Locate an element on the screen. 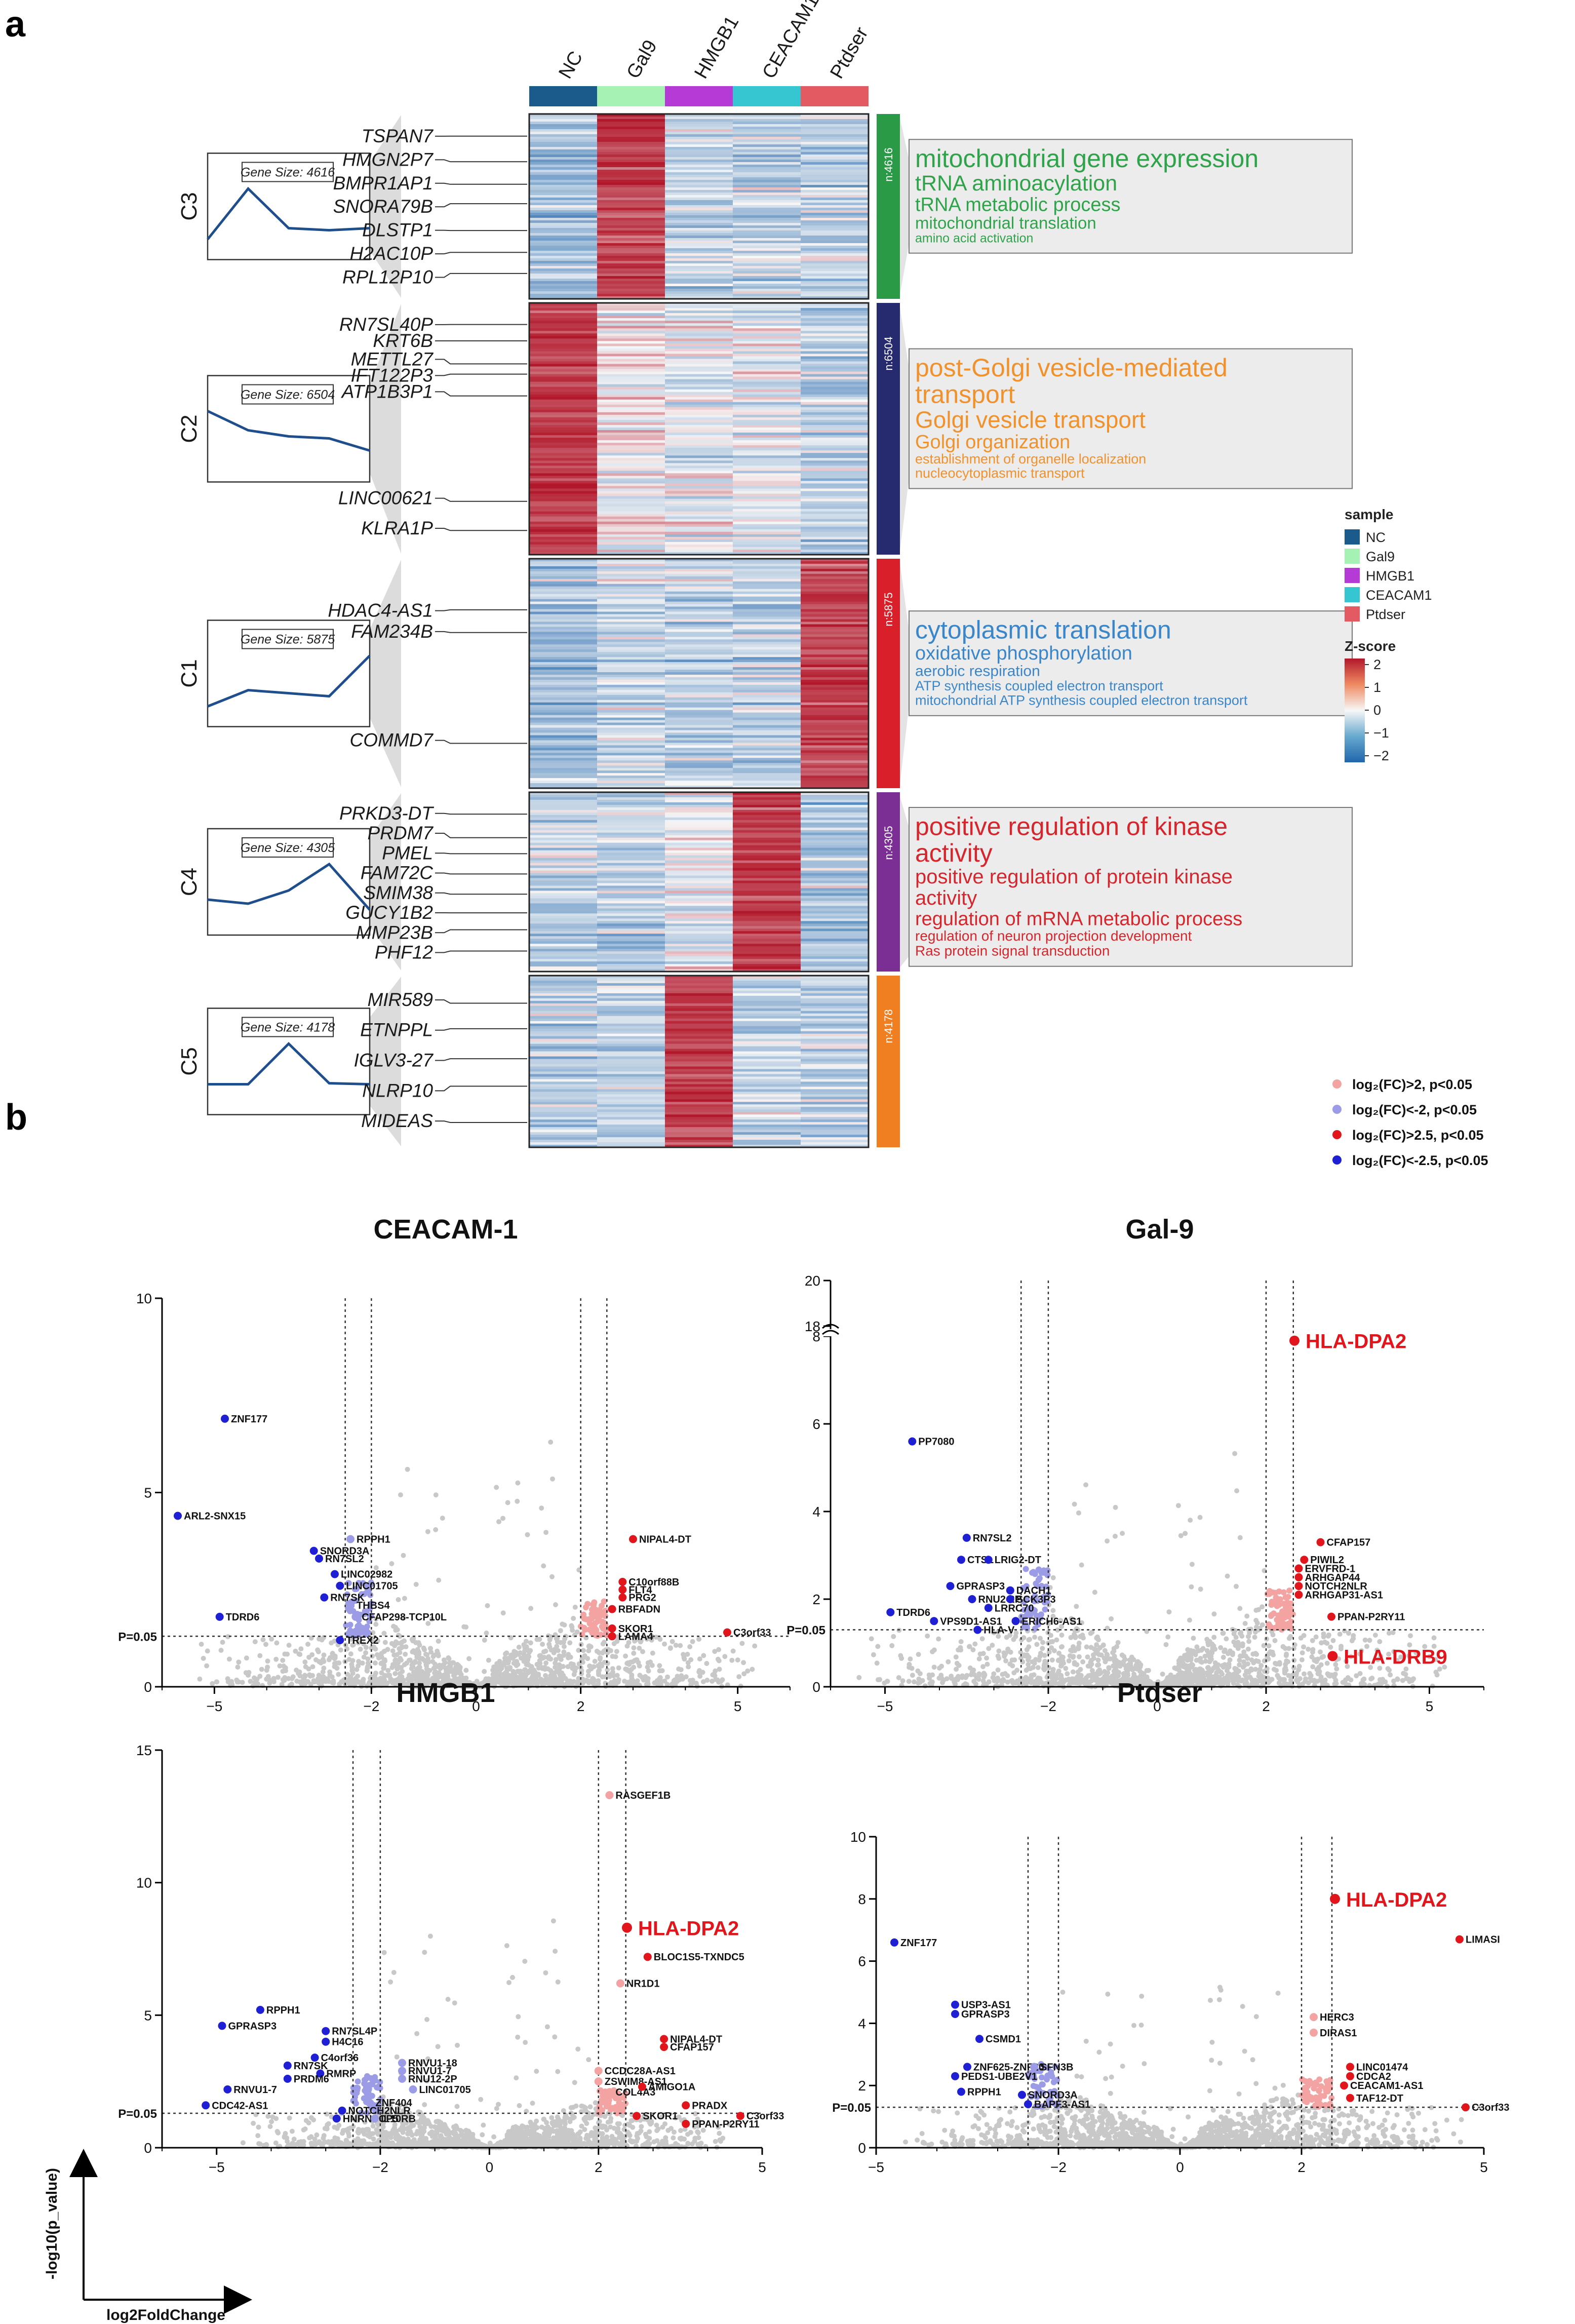  gene-size-box is located at coordinates (288, 394).